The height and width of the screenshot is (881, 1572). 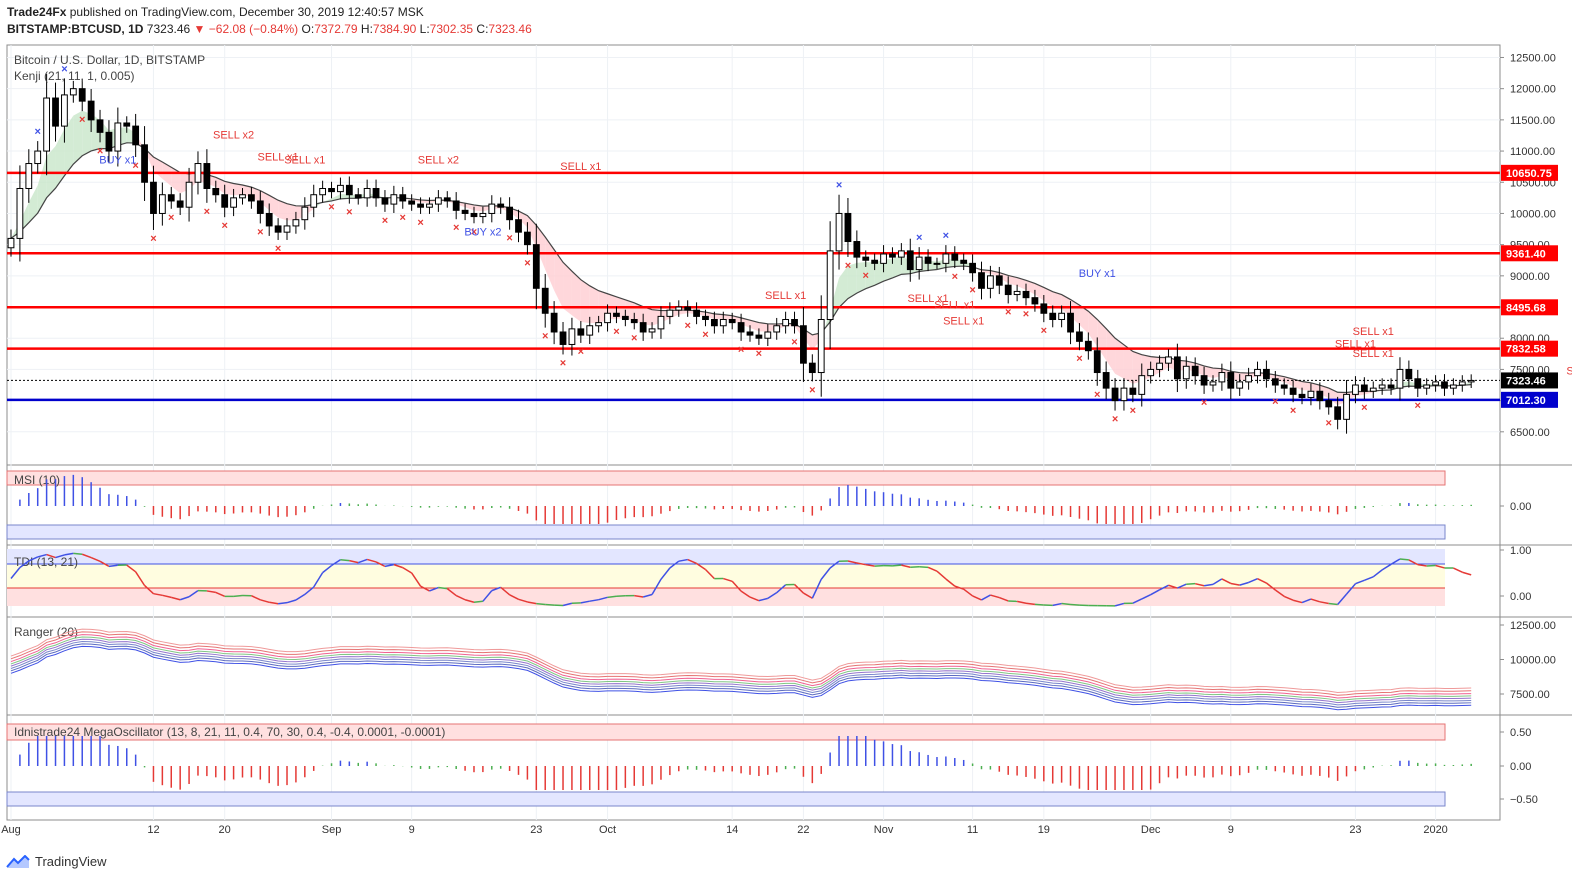 I want to click on symbol-label: BITSTAMP:BTCUSD, 1D, so click(x=75, y=29).